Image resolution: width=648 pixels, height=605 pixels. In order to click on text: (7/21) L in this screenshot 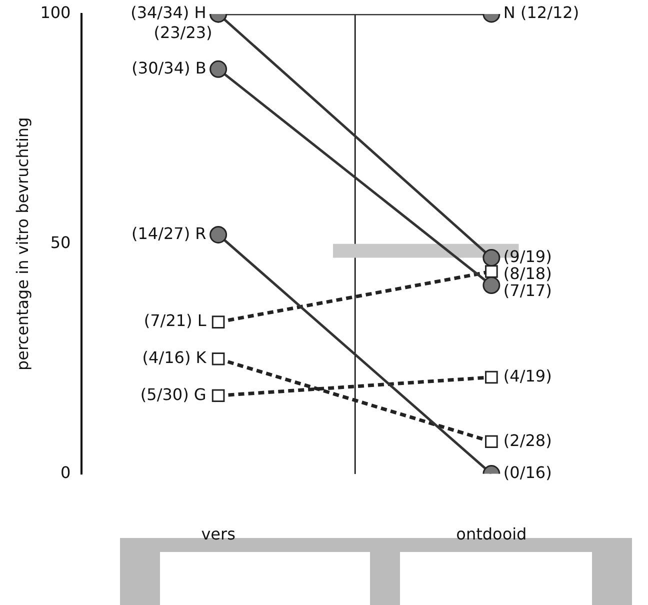, I will do `click(175, 320)`.